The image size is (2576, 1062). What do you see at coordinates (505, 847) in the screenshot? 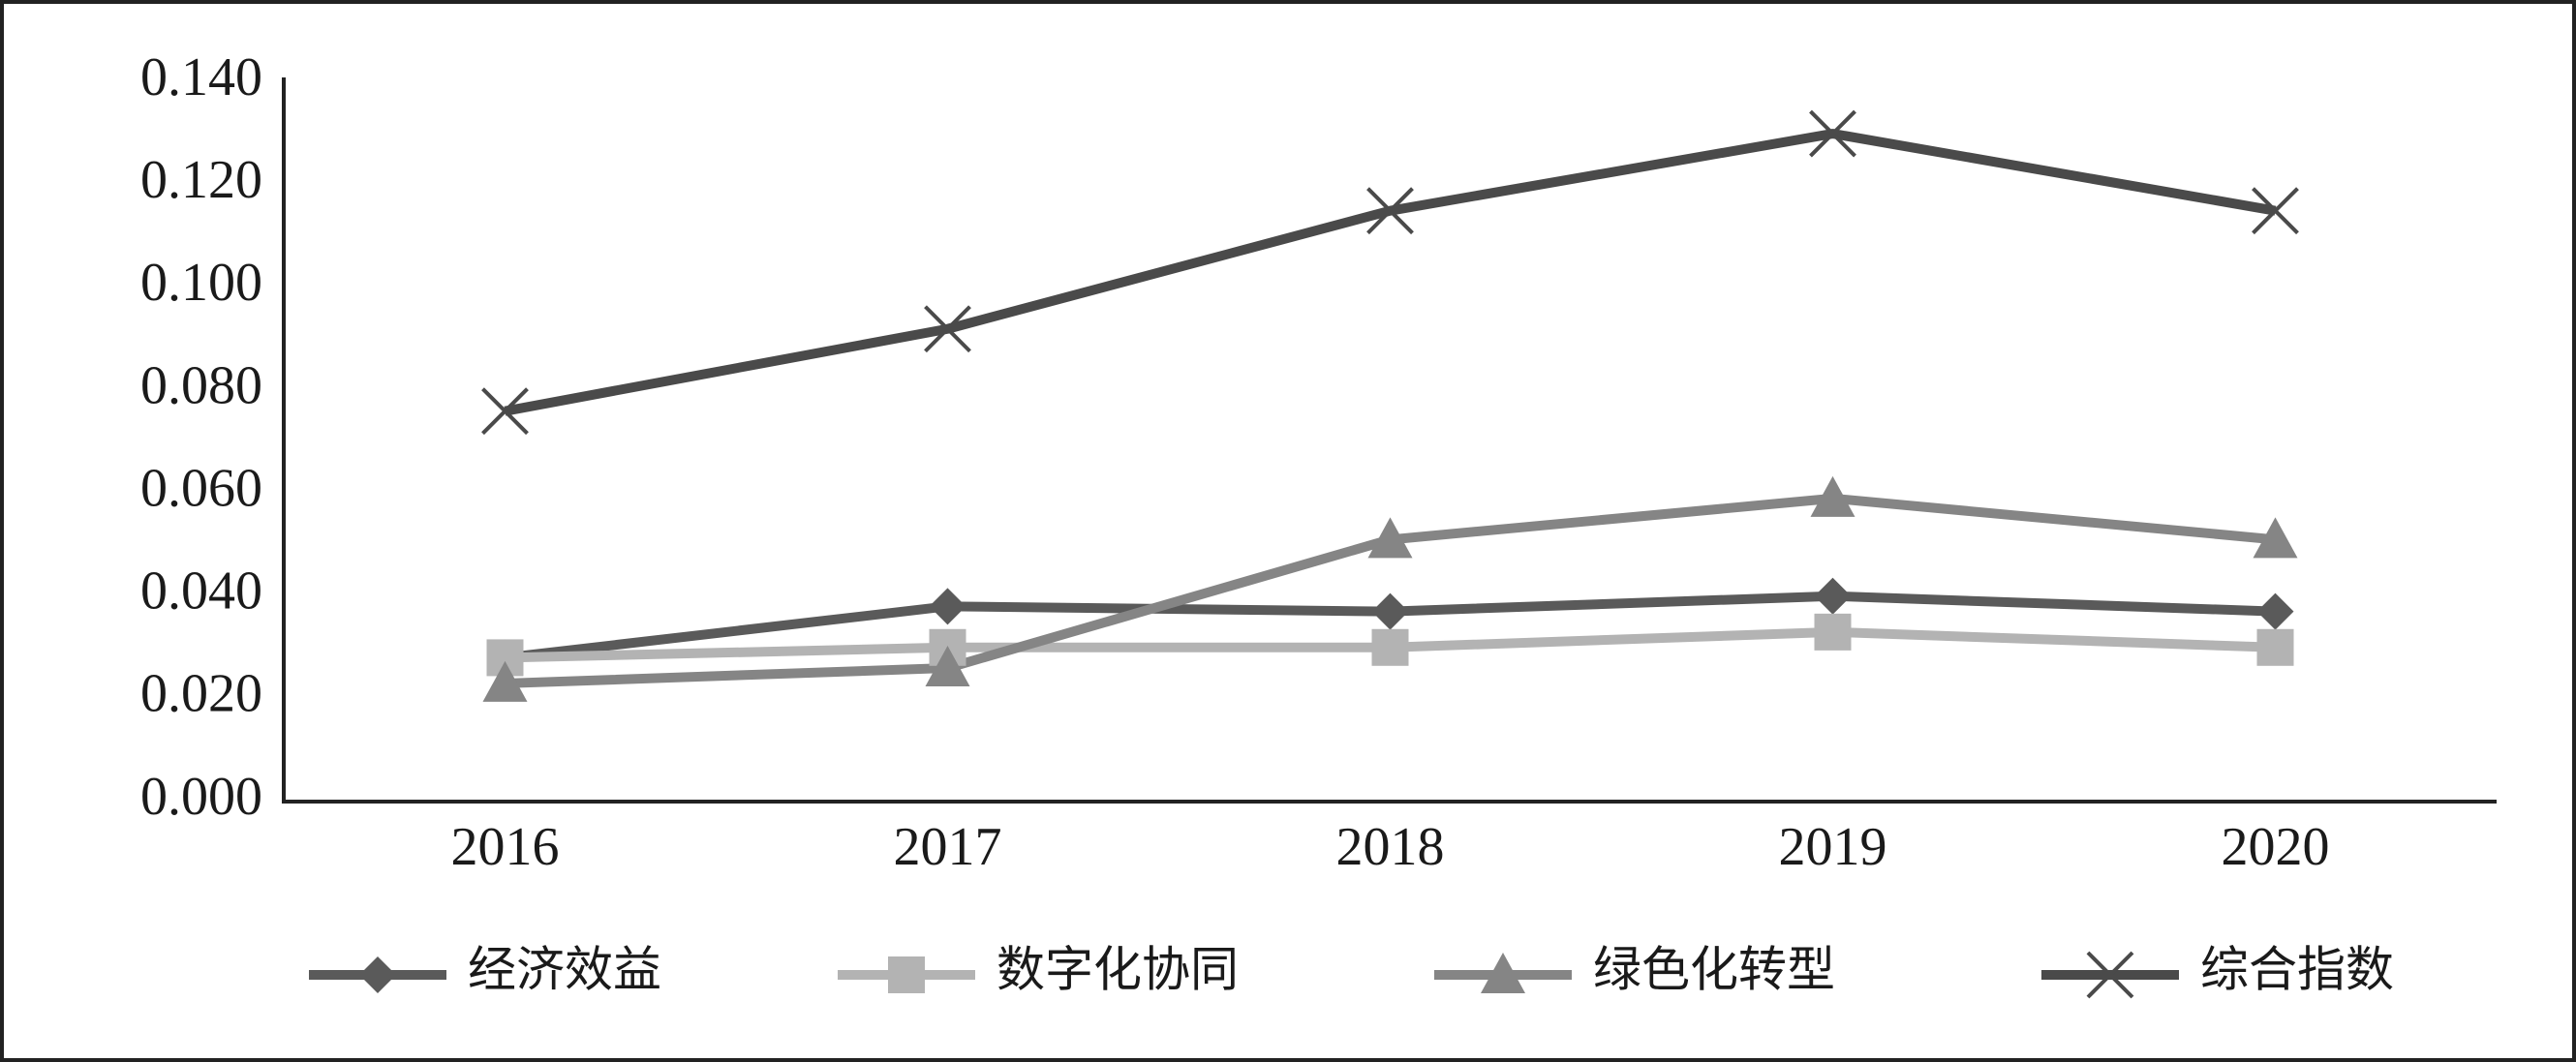
I see `x-tick-label: 2016` at bounding box center [505, 847].